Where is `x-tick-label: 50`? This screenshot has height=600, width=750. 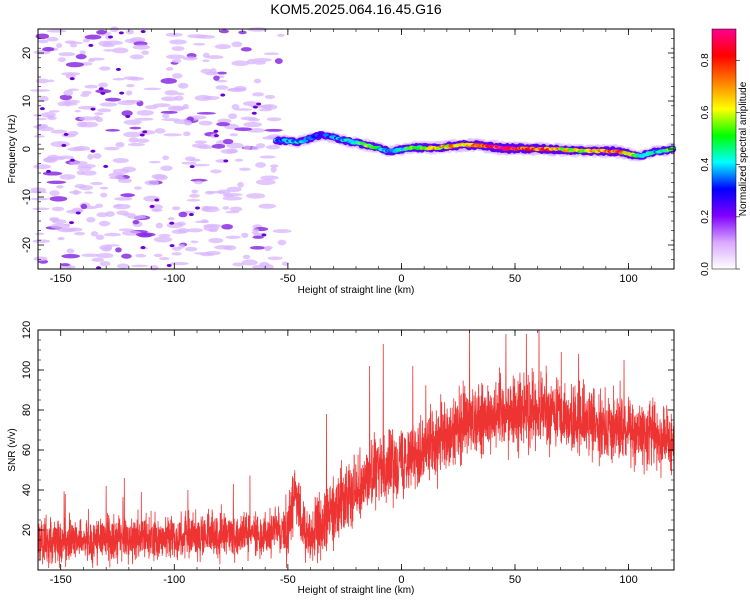 x-tick-label: 50 is located at coordinates (515, 580).